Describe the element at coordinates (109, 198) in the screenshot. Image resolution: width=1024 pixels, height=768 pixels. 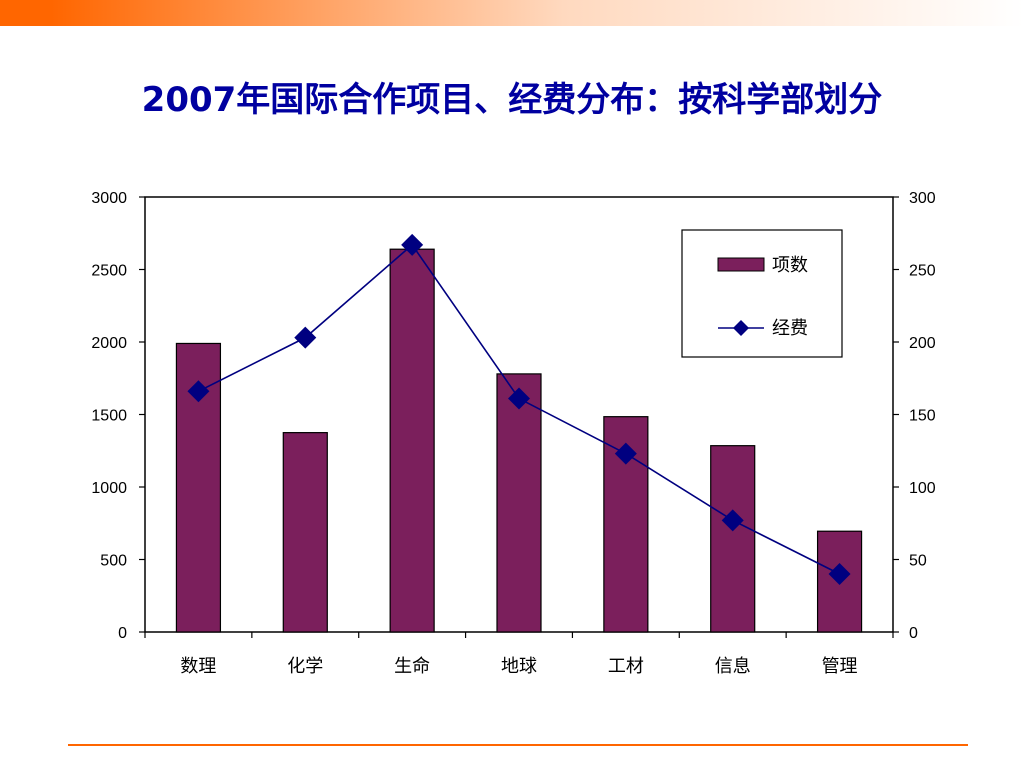
I see `left-axis-tick-label: 3000` at that location.